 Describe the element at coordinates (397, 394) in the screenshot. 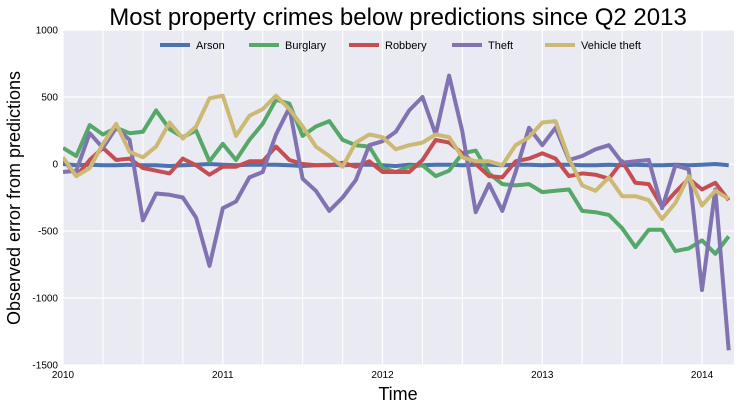

I see `x-axis-label: Time` at that location.